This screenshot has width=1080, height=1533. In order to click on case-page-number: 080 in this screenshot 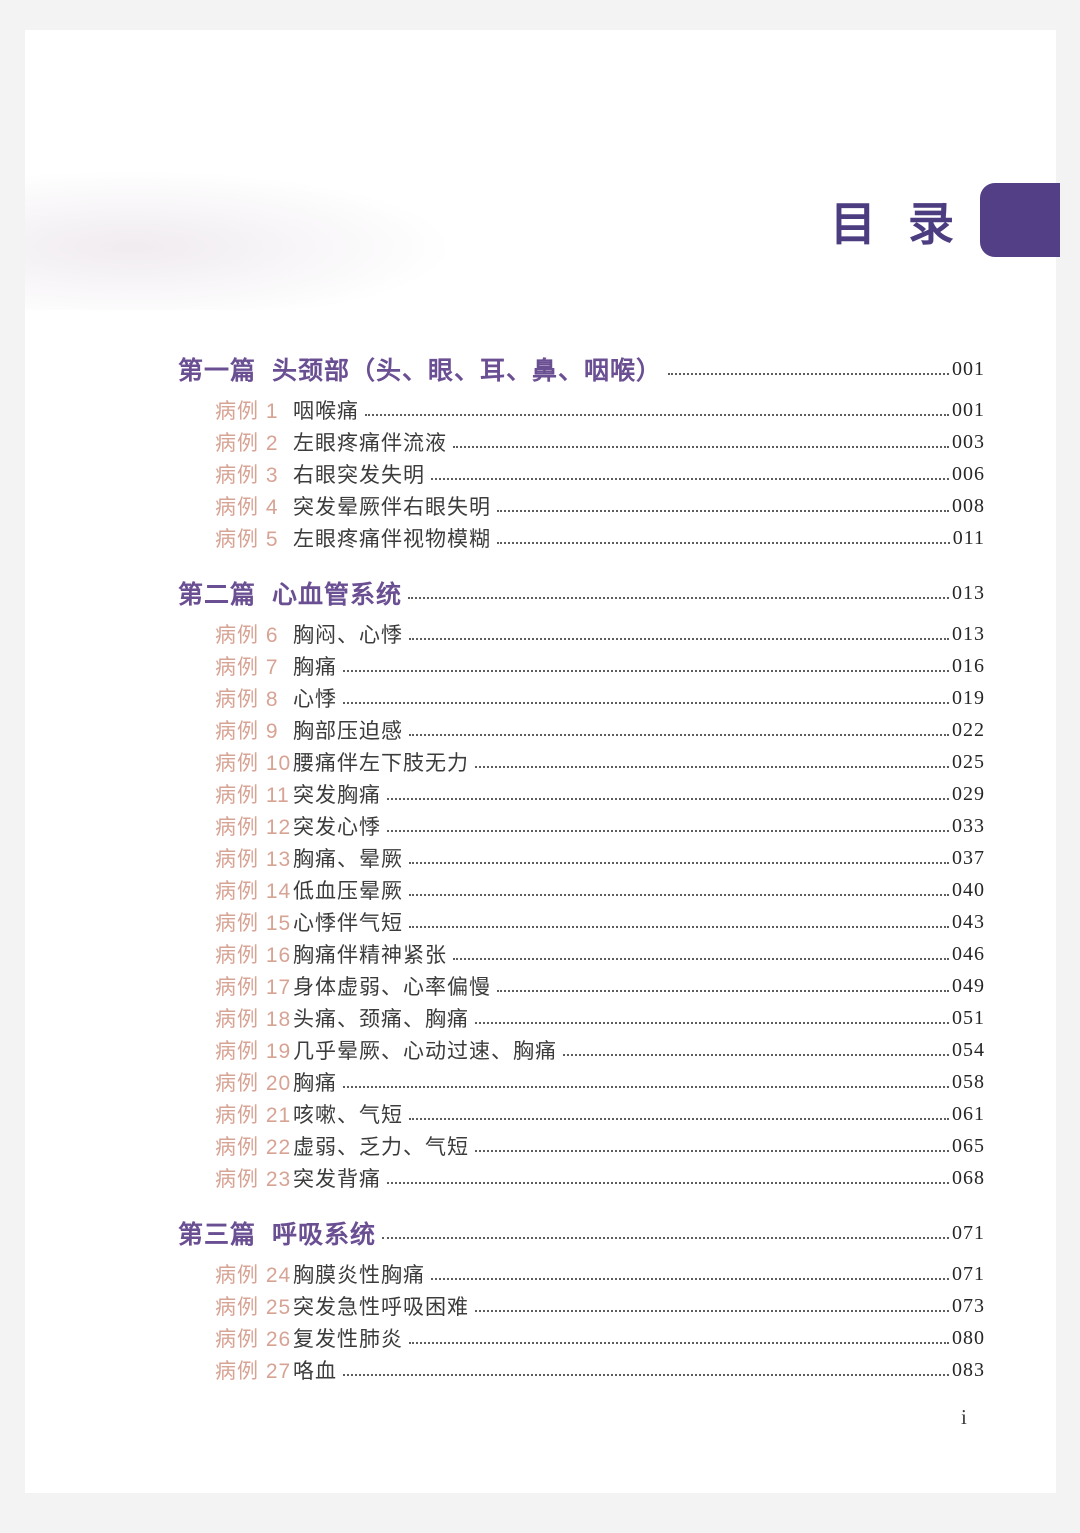, I will do `click(968, 1337)`.